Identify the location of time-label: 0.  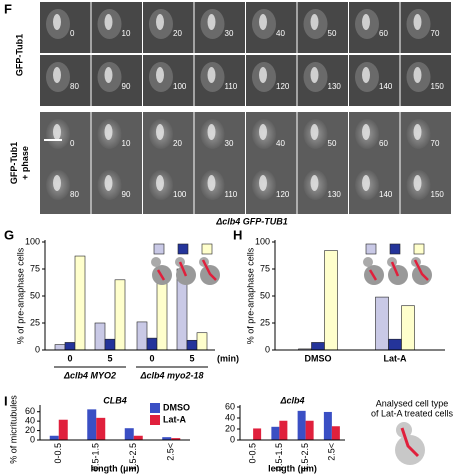
(72, 143).